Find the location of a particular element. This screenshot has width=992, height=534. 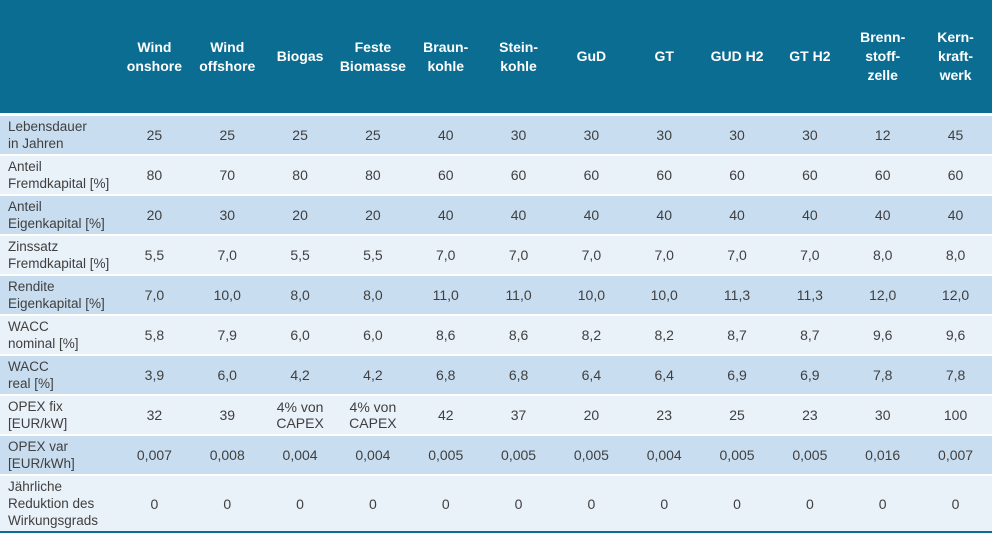

data-cell: 6,9 is located at coordinates (737, 374).